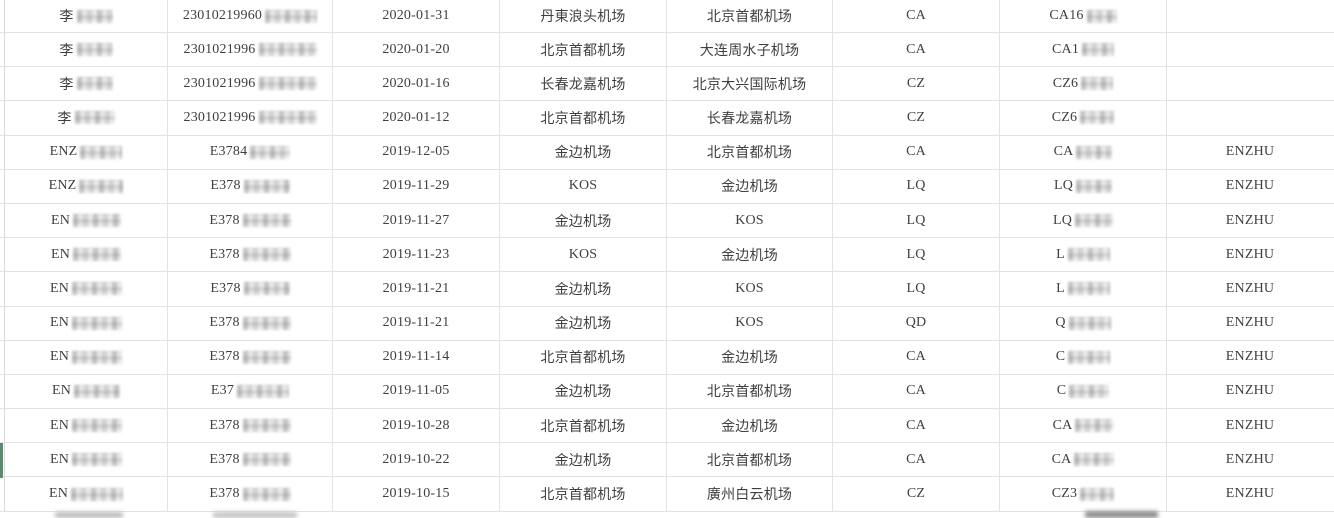  Describe the element at coordinates (250, 16) in the screenshot. I see `cell-document-number: 23010219960` at that location.